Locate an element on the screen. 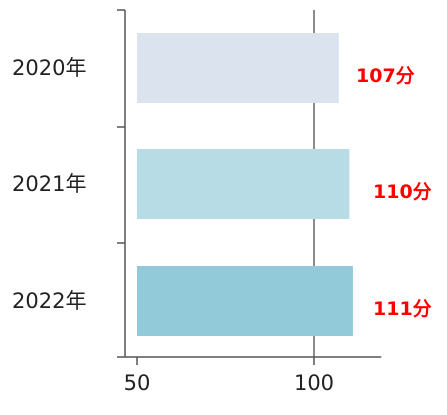  data-label-2021年: 110分 is located at coordinates (402, 192).